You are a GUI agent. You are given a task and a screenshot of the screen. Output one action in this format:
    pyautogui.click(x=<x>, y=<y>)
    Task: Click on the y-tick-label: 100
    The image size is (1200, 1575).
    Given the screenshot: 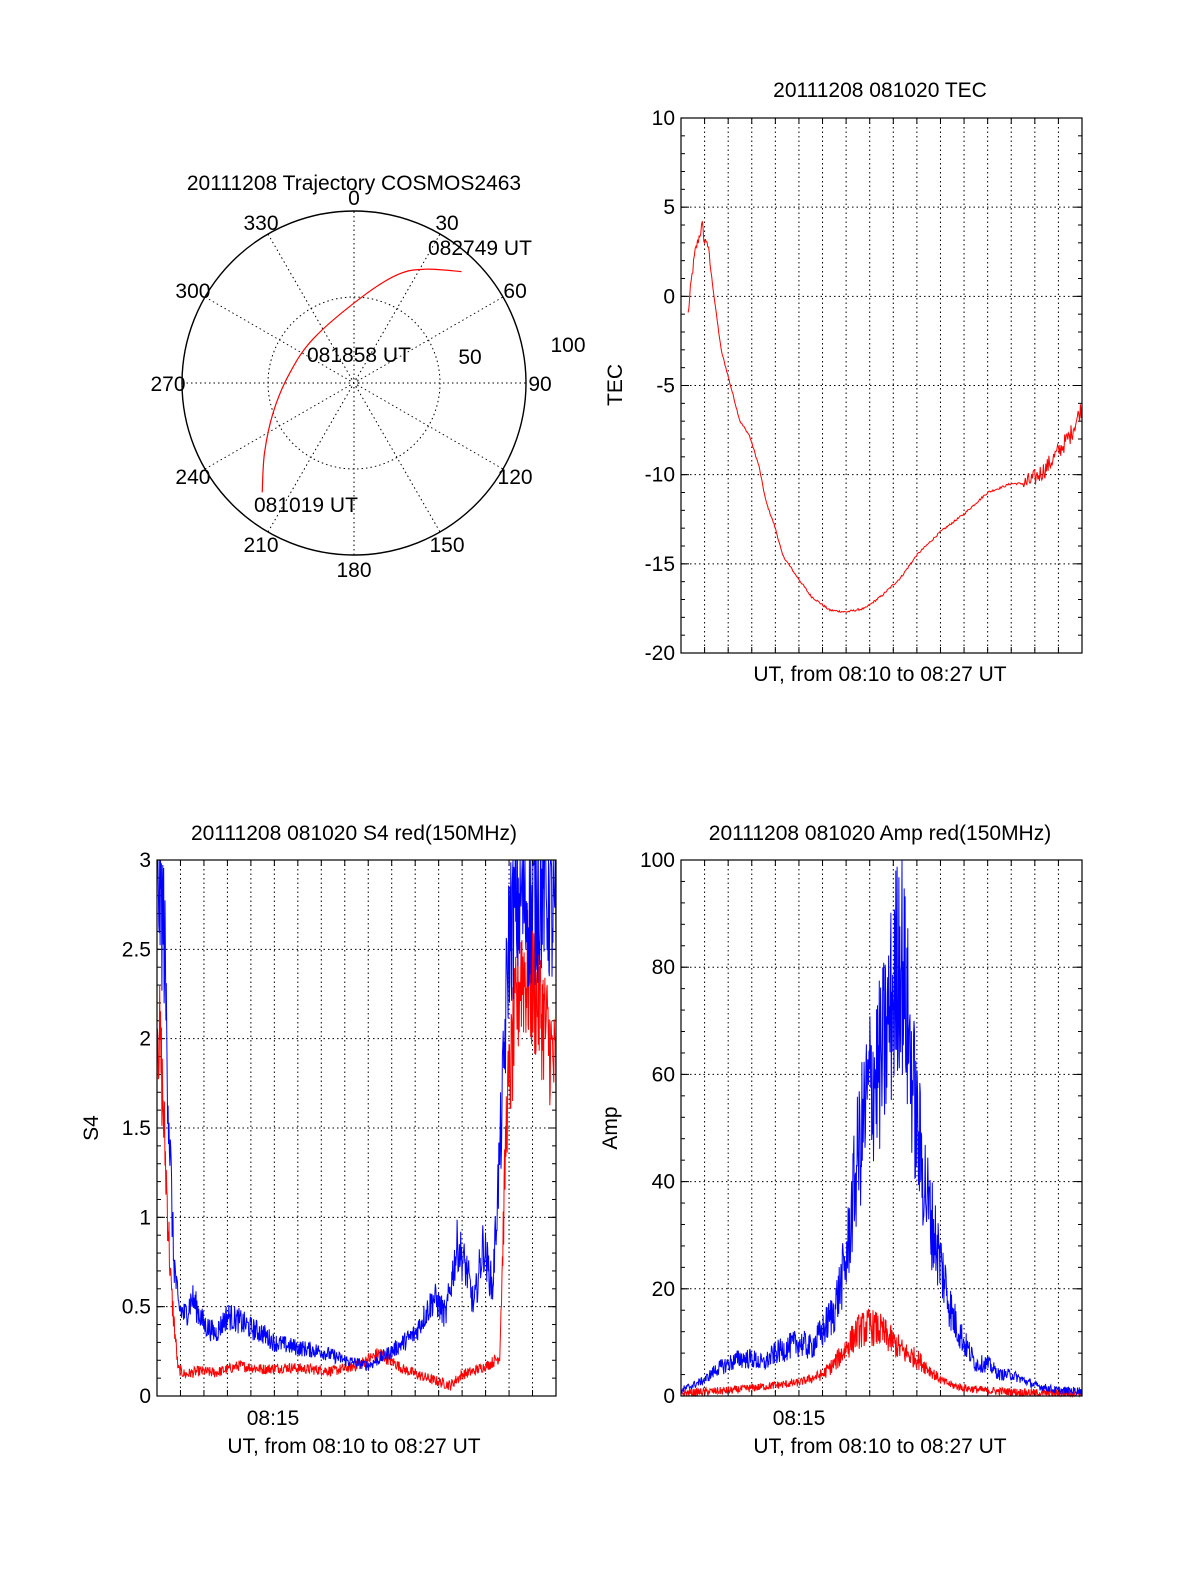 What is the action you would take?
    pyautogui.click(x=657, y=860)
    